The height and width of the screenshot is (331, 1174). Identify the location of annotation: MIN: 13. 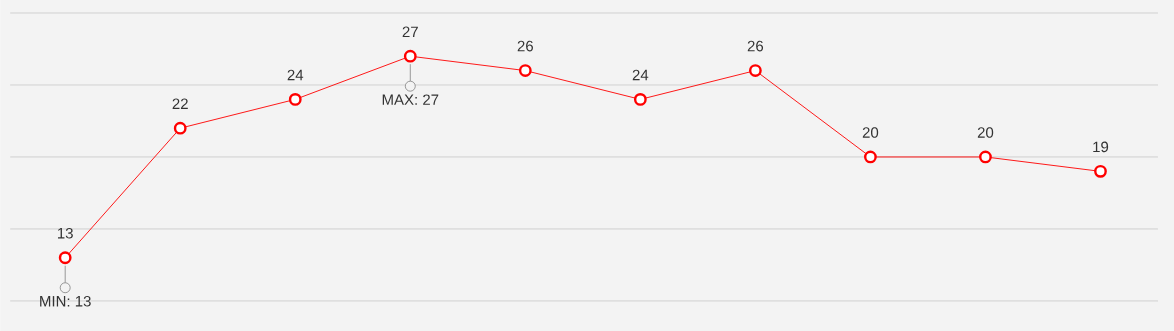
(65, 301).